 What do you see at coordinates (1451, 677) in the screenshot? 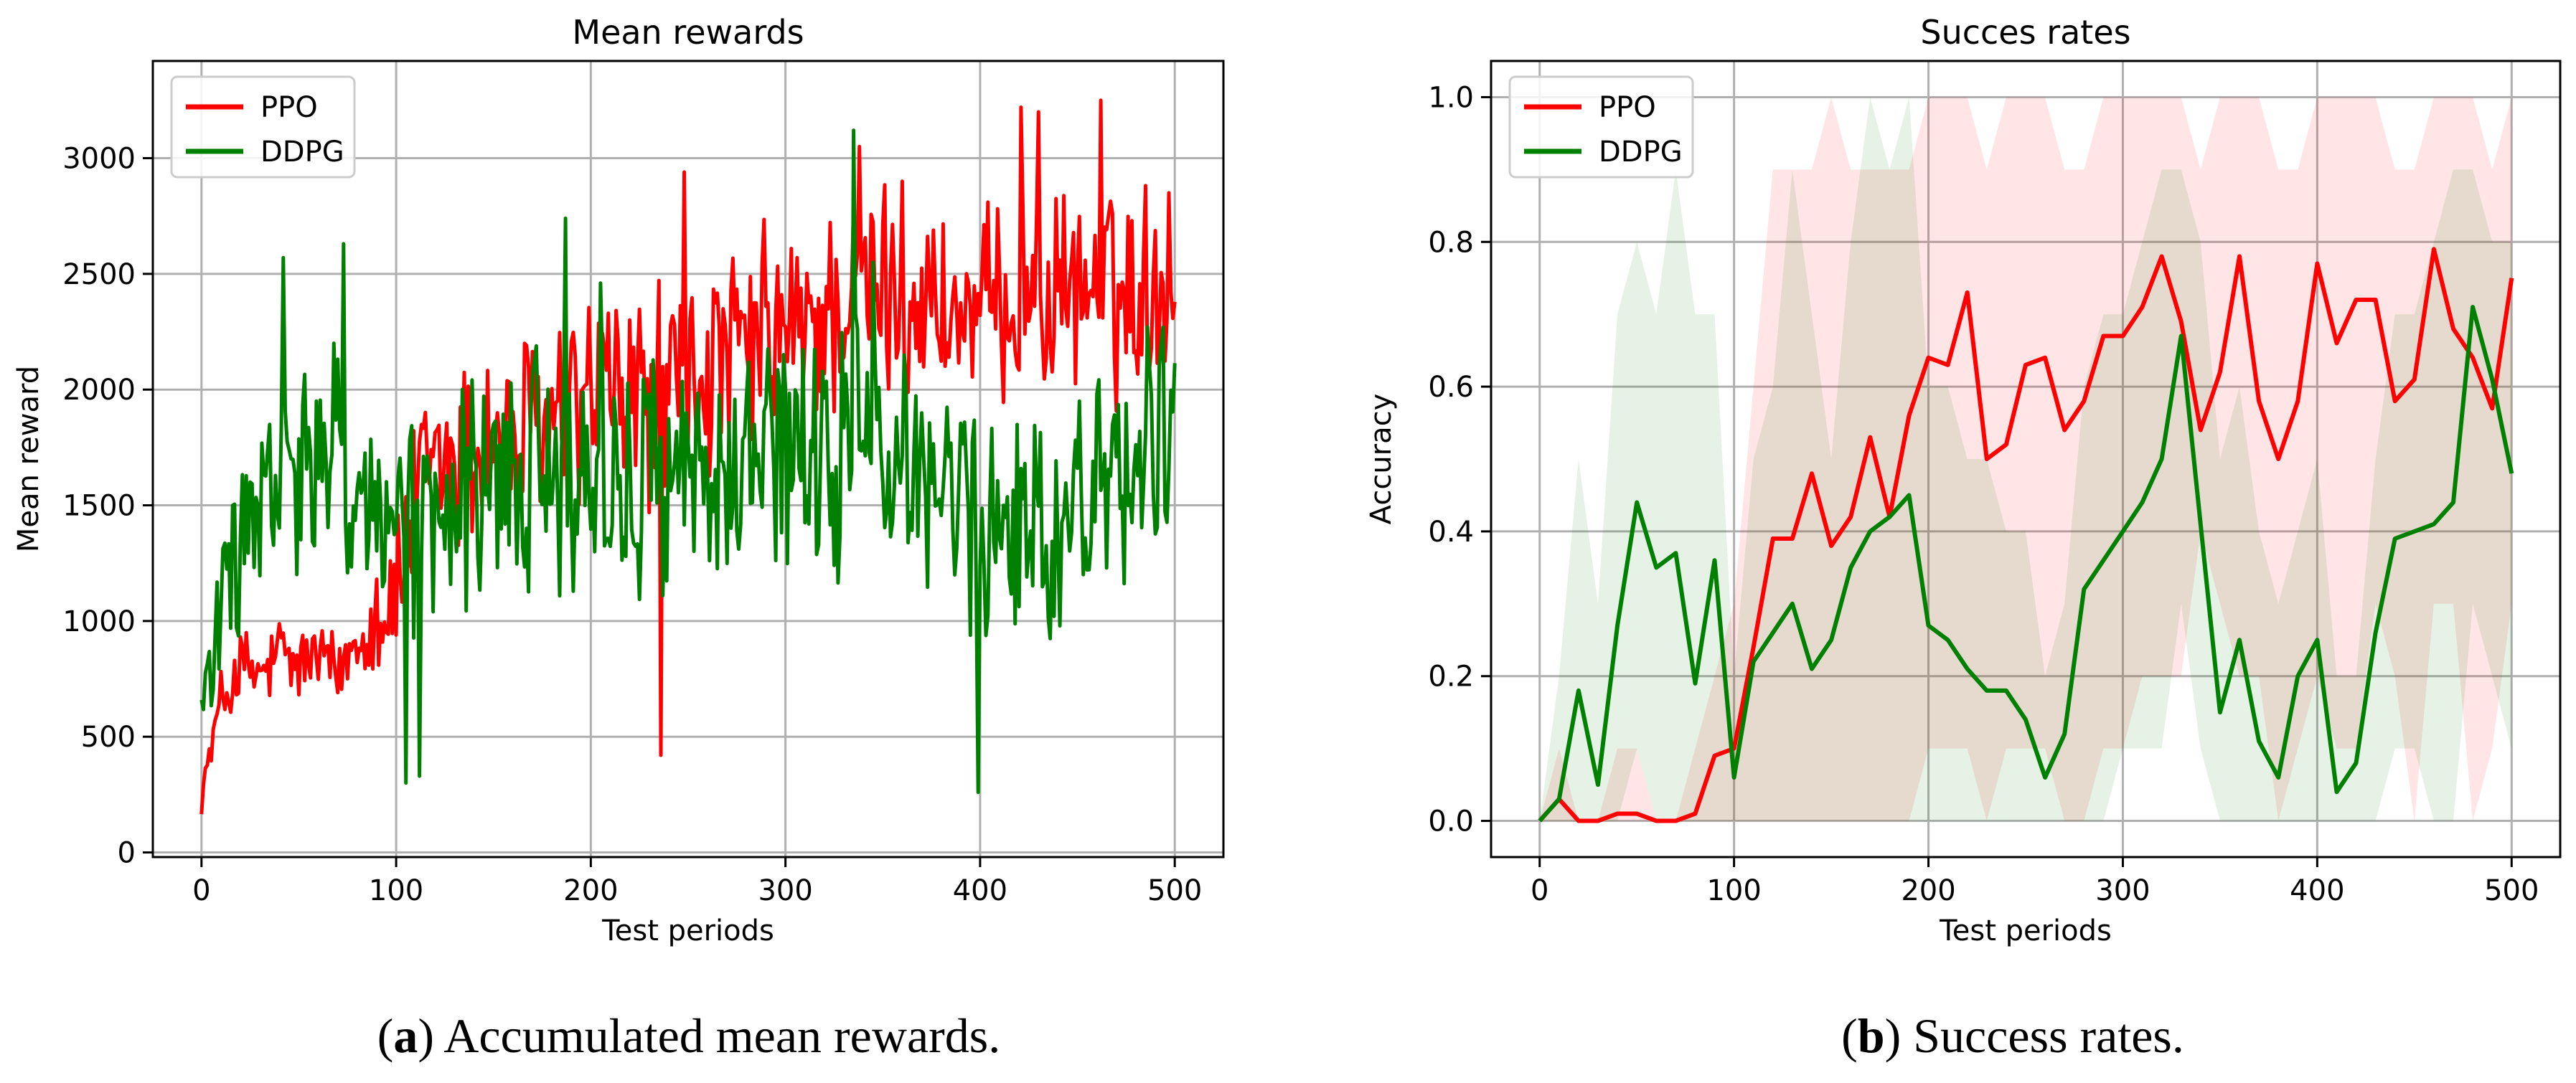
I see `y-tick-label: 0.2` at bounding box center [1451, 677].